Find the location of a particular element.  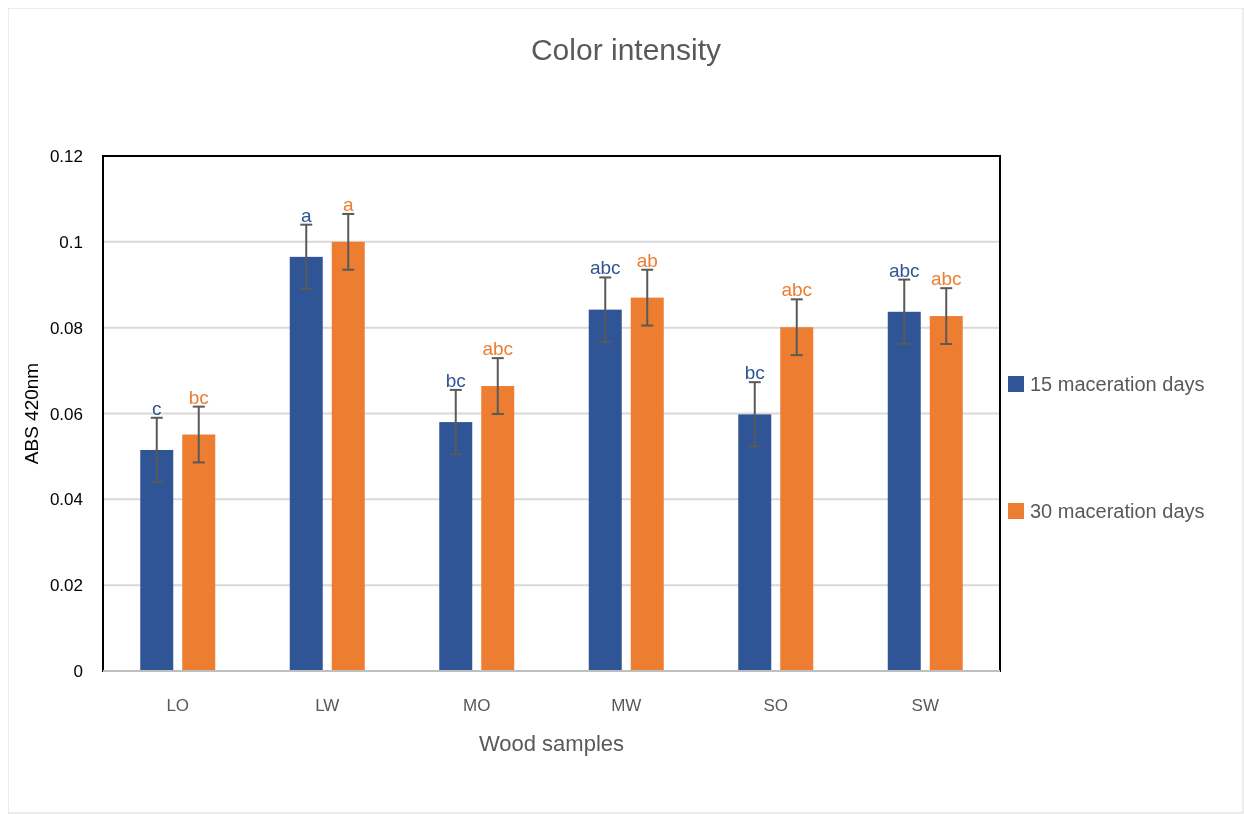

y-tick-label: 0.04 is located at coordinates (66, 500).